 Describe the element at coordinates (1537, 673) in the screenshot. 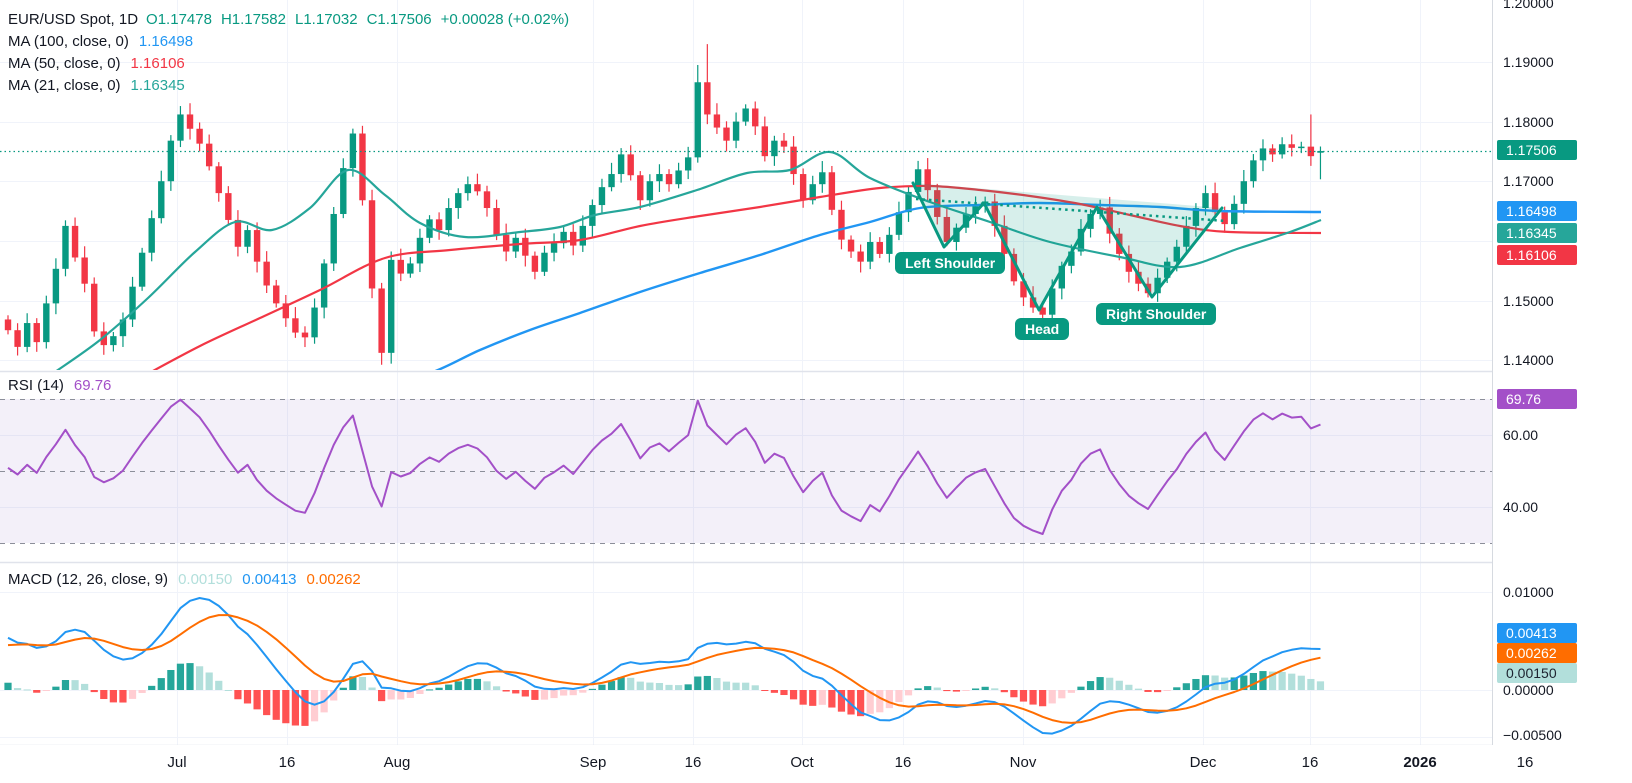

I see `macd-badge: 0.00150` at that location.